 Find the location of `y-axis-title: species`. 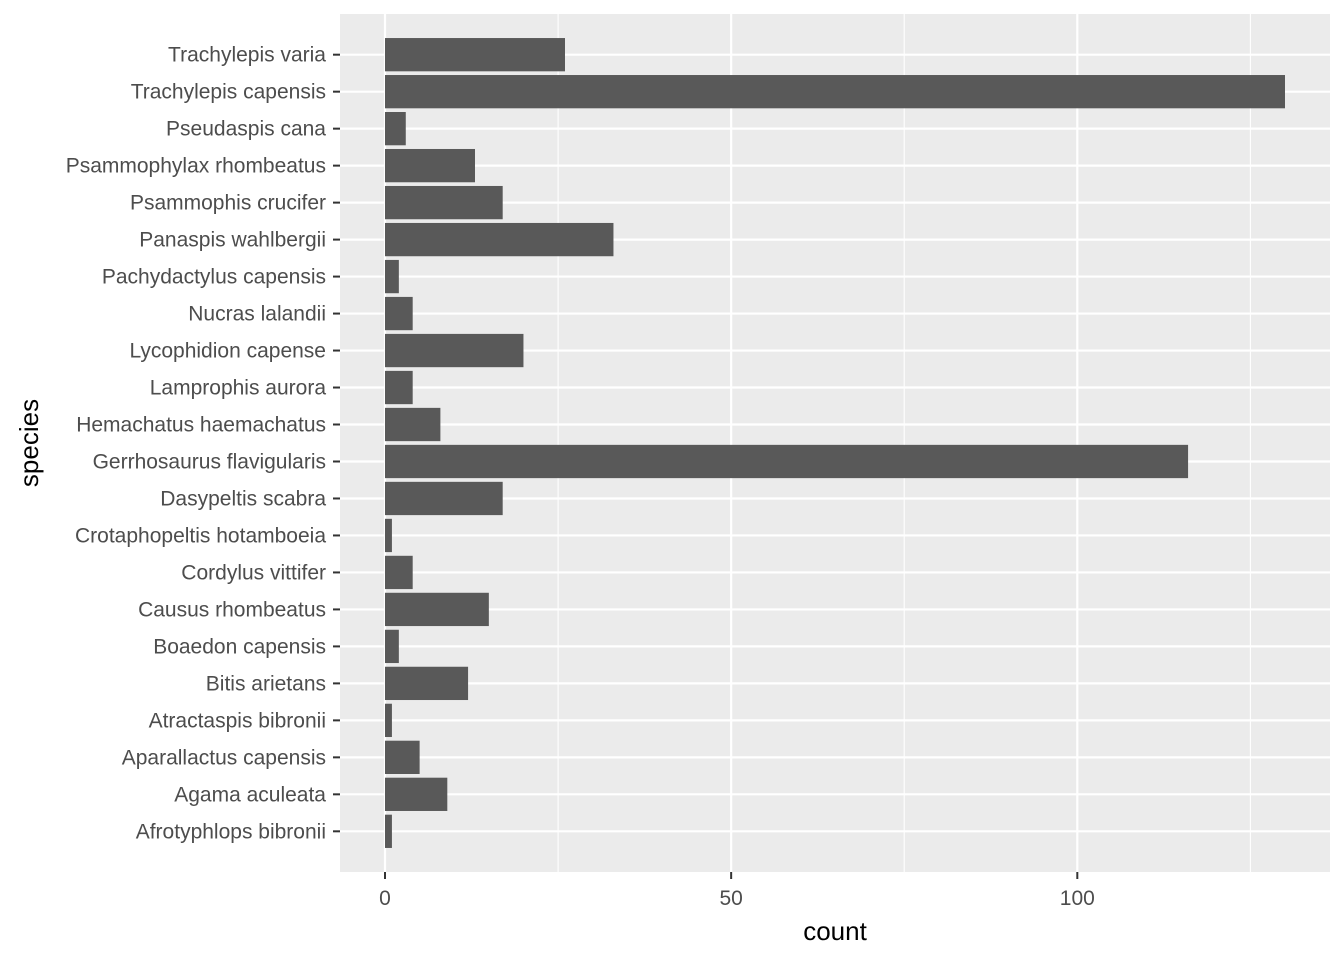

y-axis-title: species is located at coordinates (29, 443).